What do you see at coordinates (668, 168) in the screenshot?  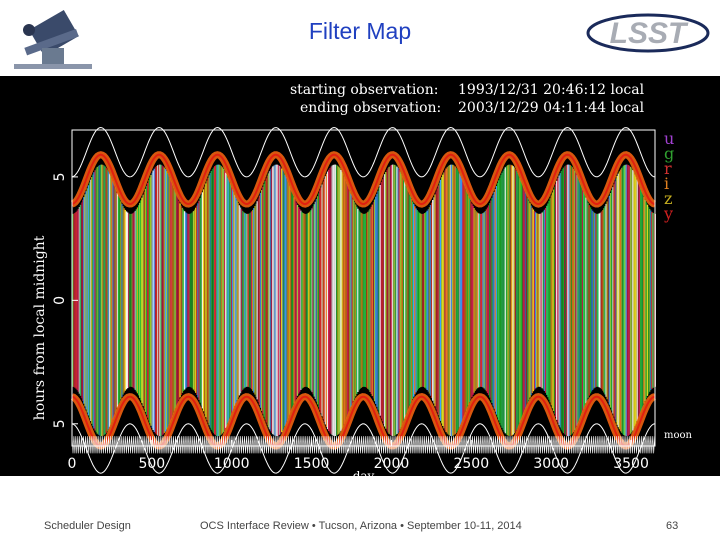 I see `legend-entry-r: r` at bounding box center [668, 168].